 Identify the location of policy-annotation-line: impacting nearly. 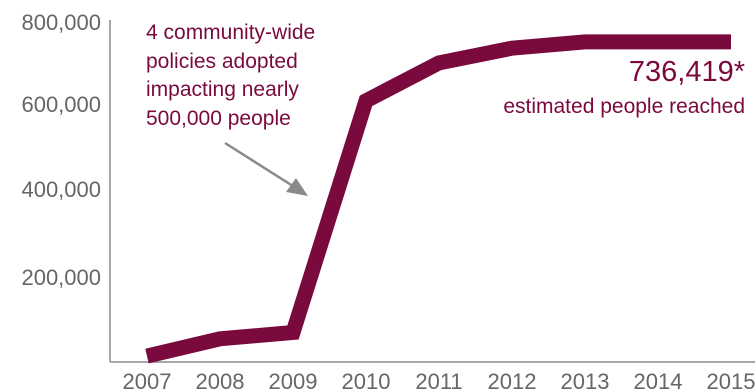
(222, 89).